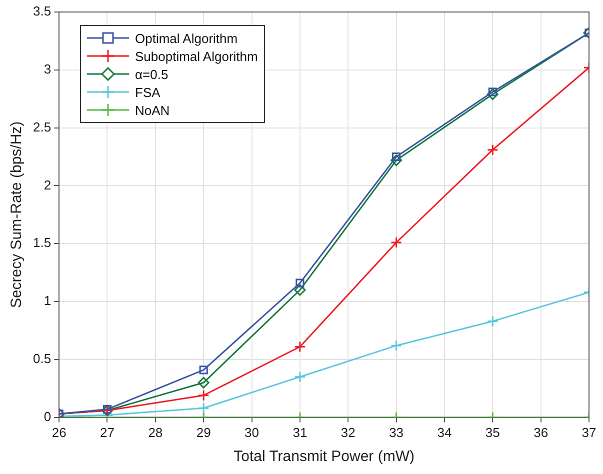 The width and height of the screenshot is (603, 474). Describe the element at coordinates (155, 432) in the screenshot. I see `x-tick-label: 28` at that location.